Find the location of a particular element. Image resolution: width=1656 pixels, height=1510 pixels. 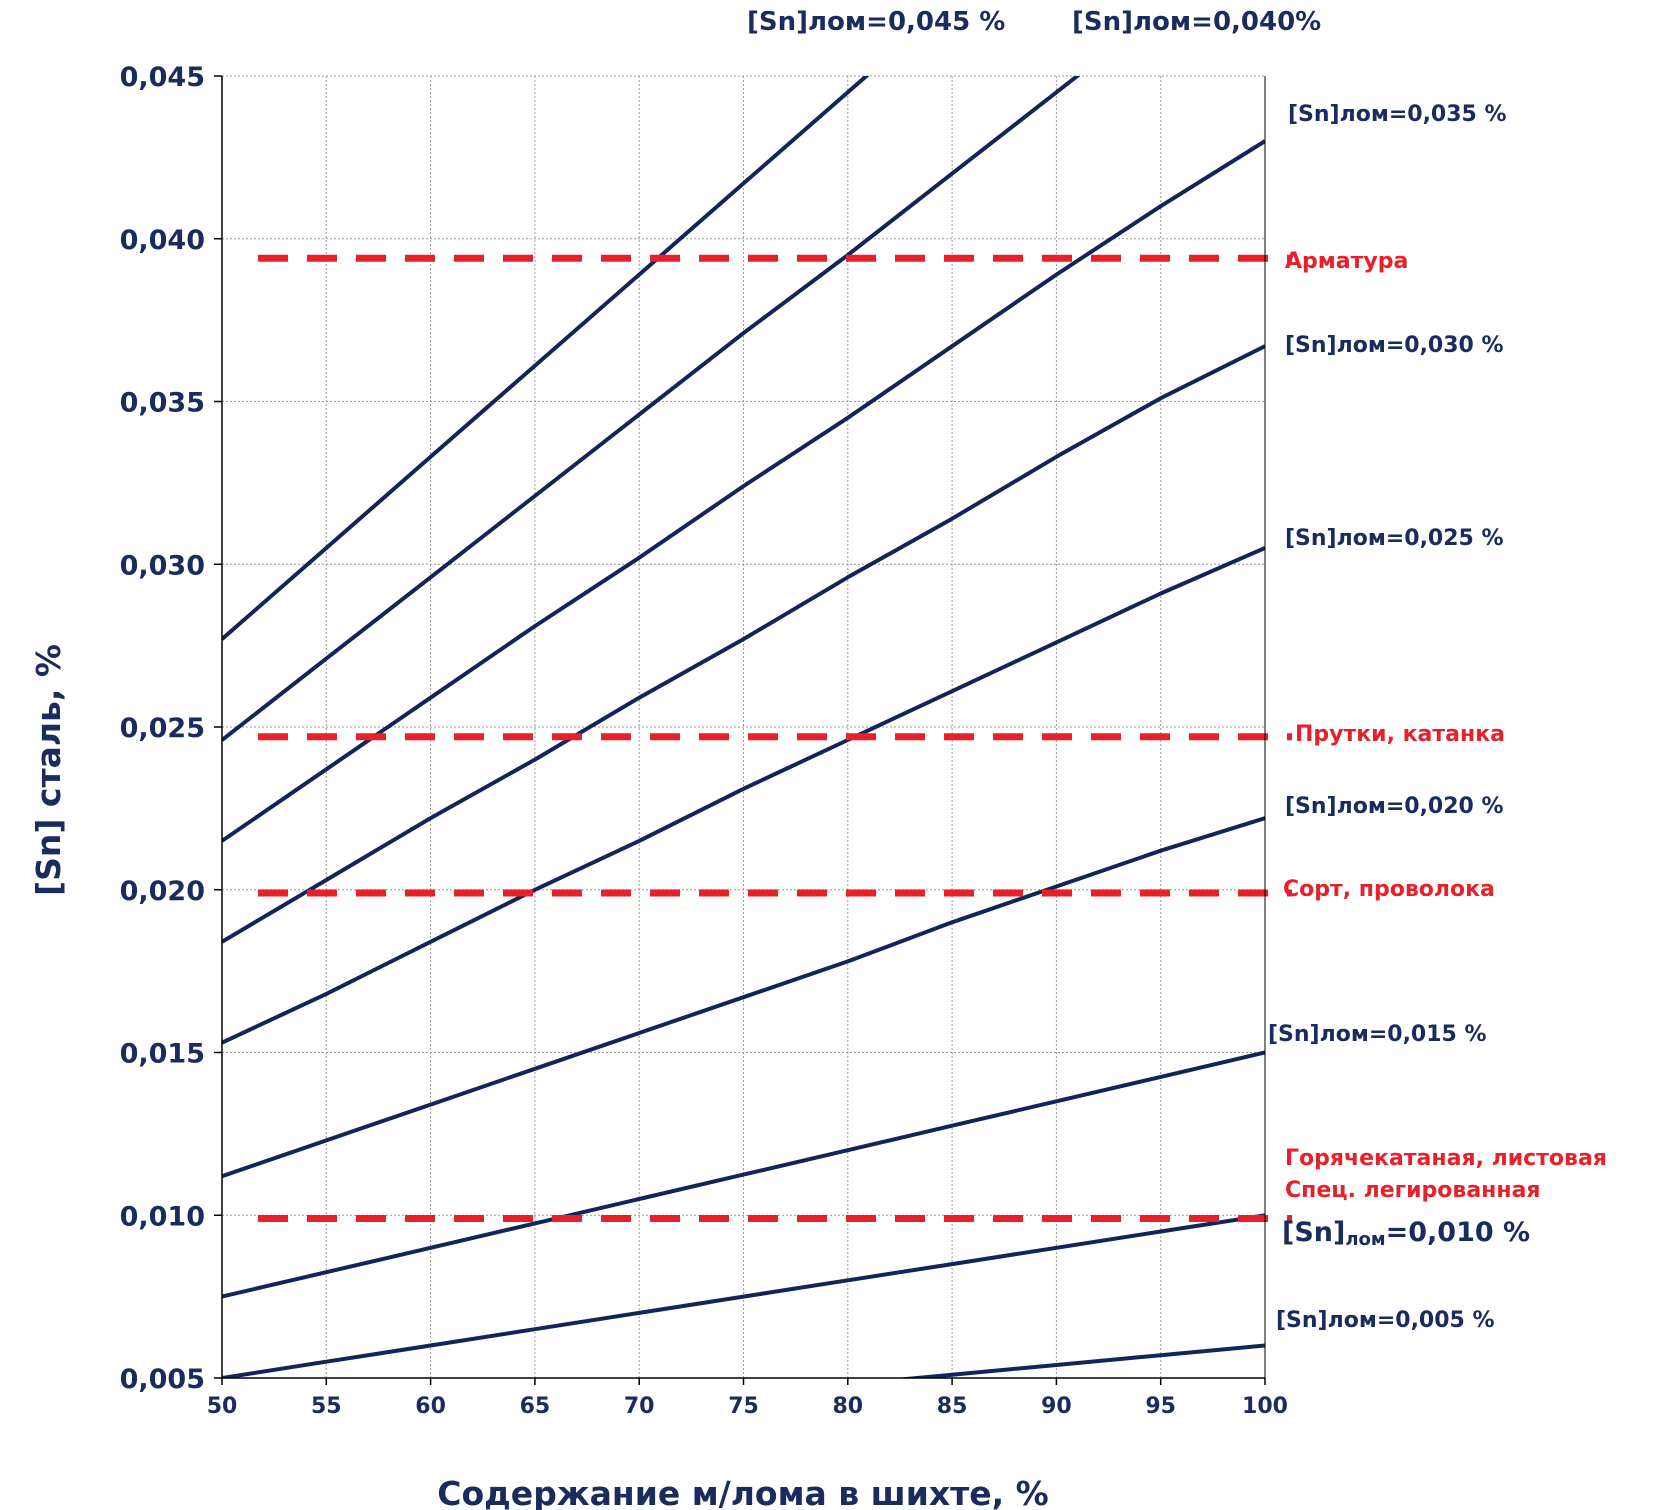

series-label-4: [Sn]лом=0,020 % is located at coordinates (1394, 806).